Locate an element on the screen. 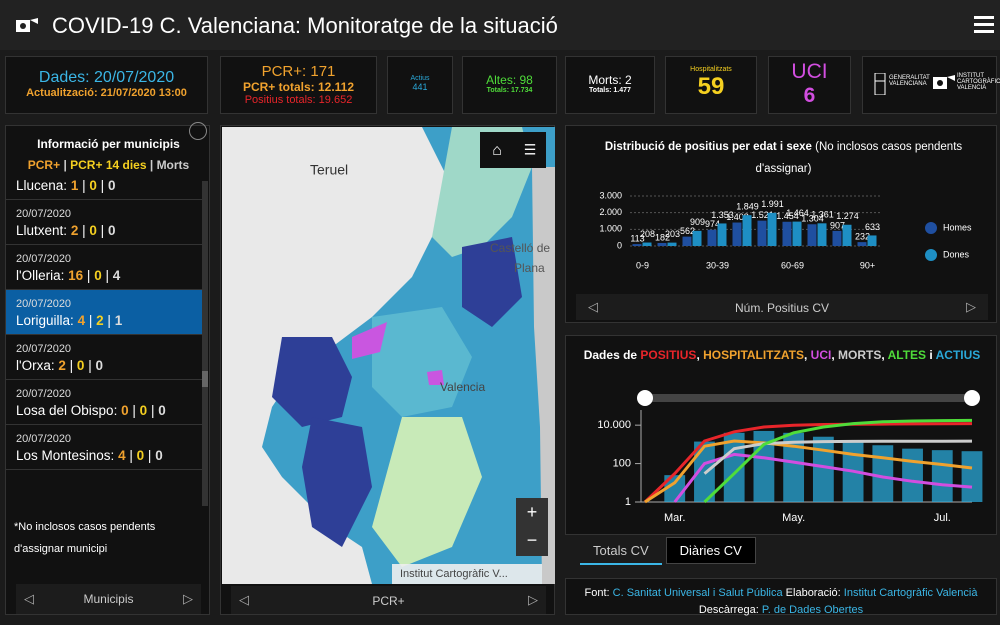 Image resolution: width=1000 pixels, height=625 pixels. item-pcr: 16 is located at coordinates (76, 275).